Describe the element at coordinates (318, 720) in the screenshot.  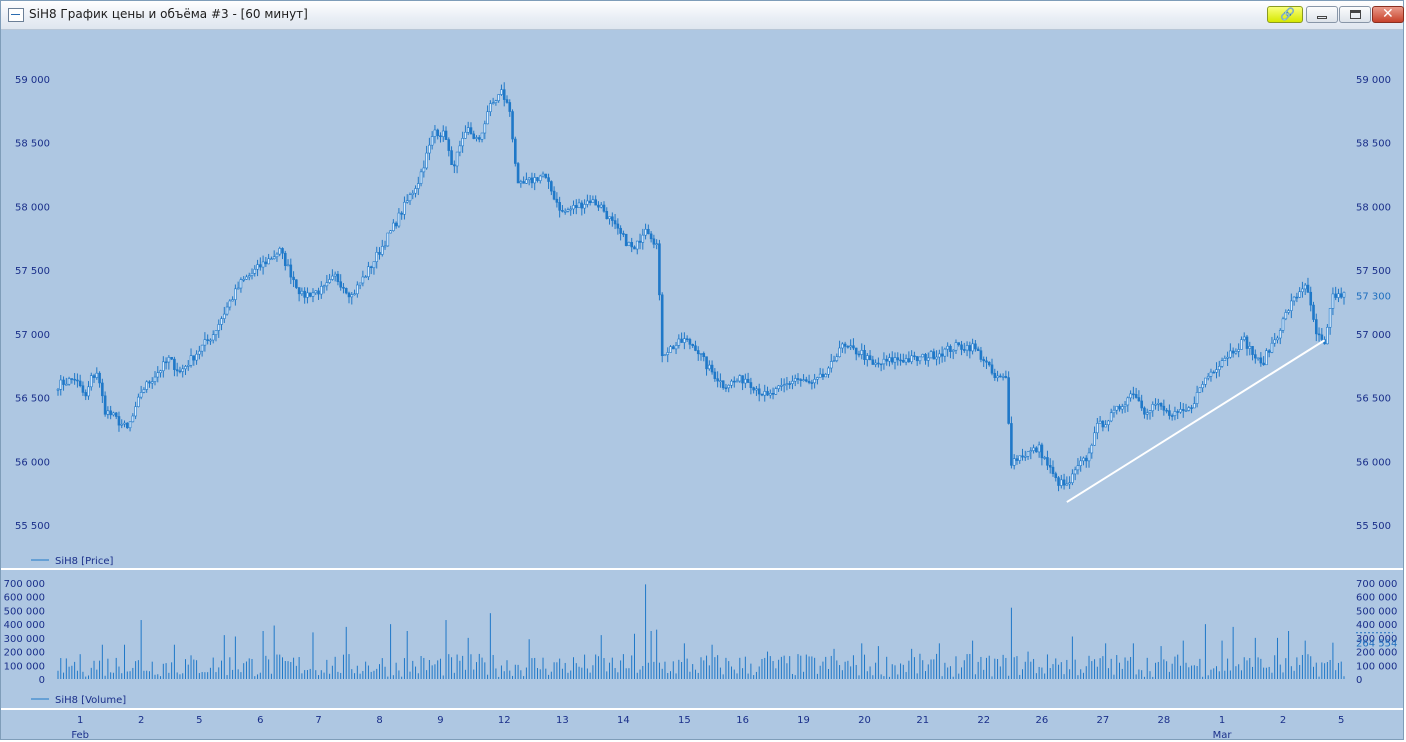
I see `x-axis-tick: 7` at that location.